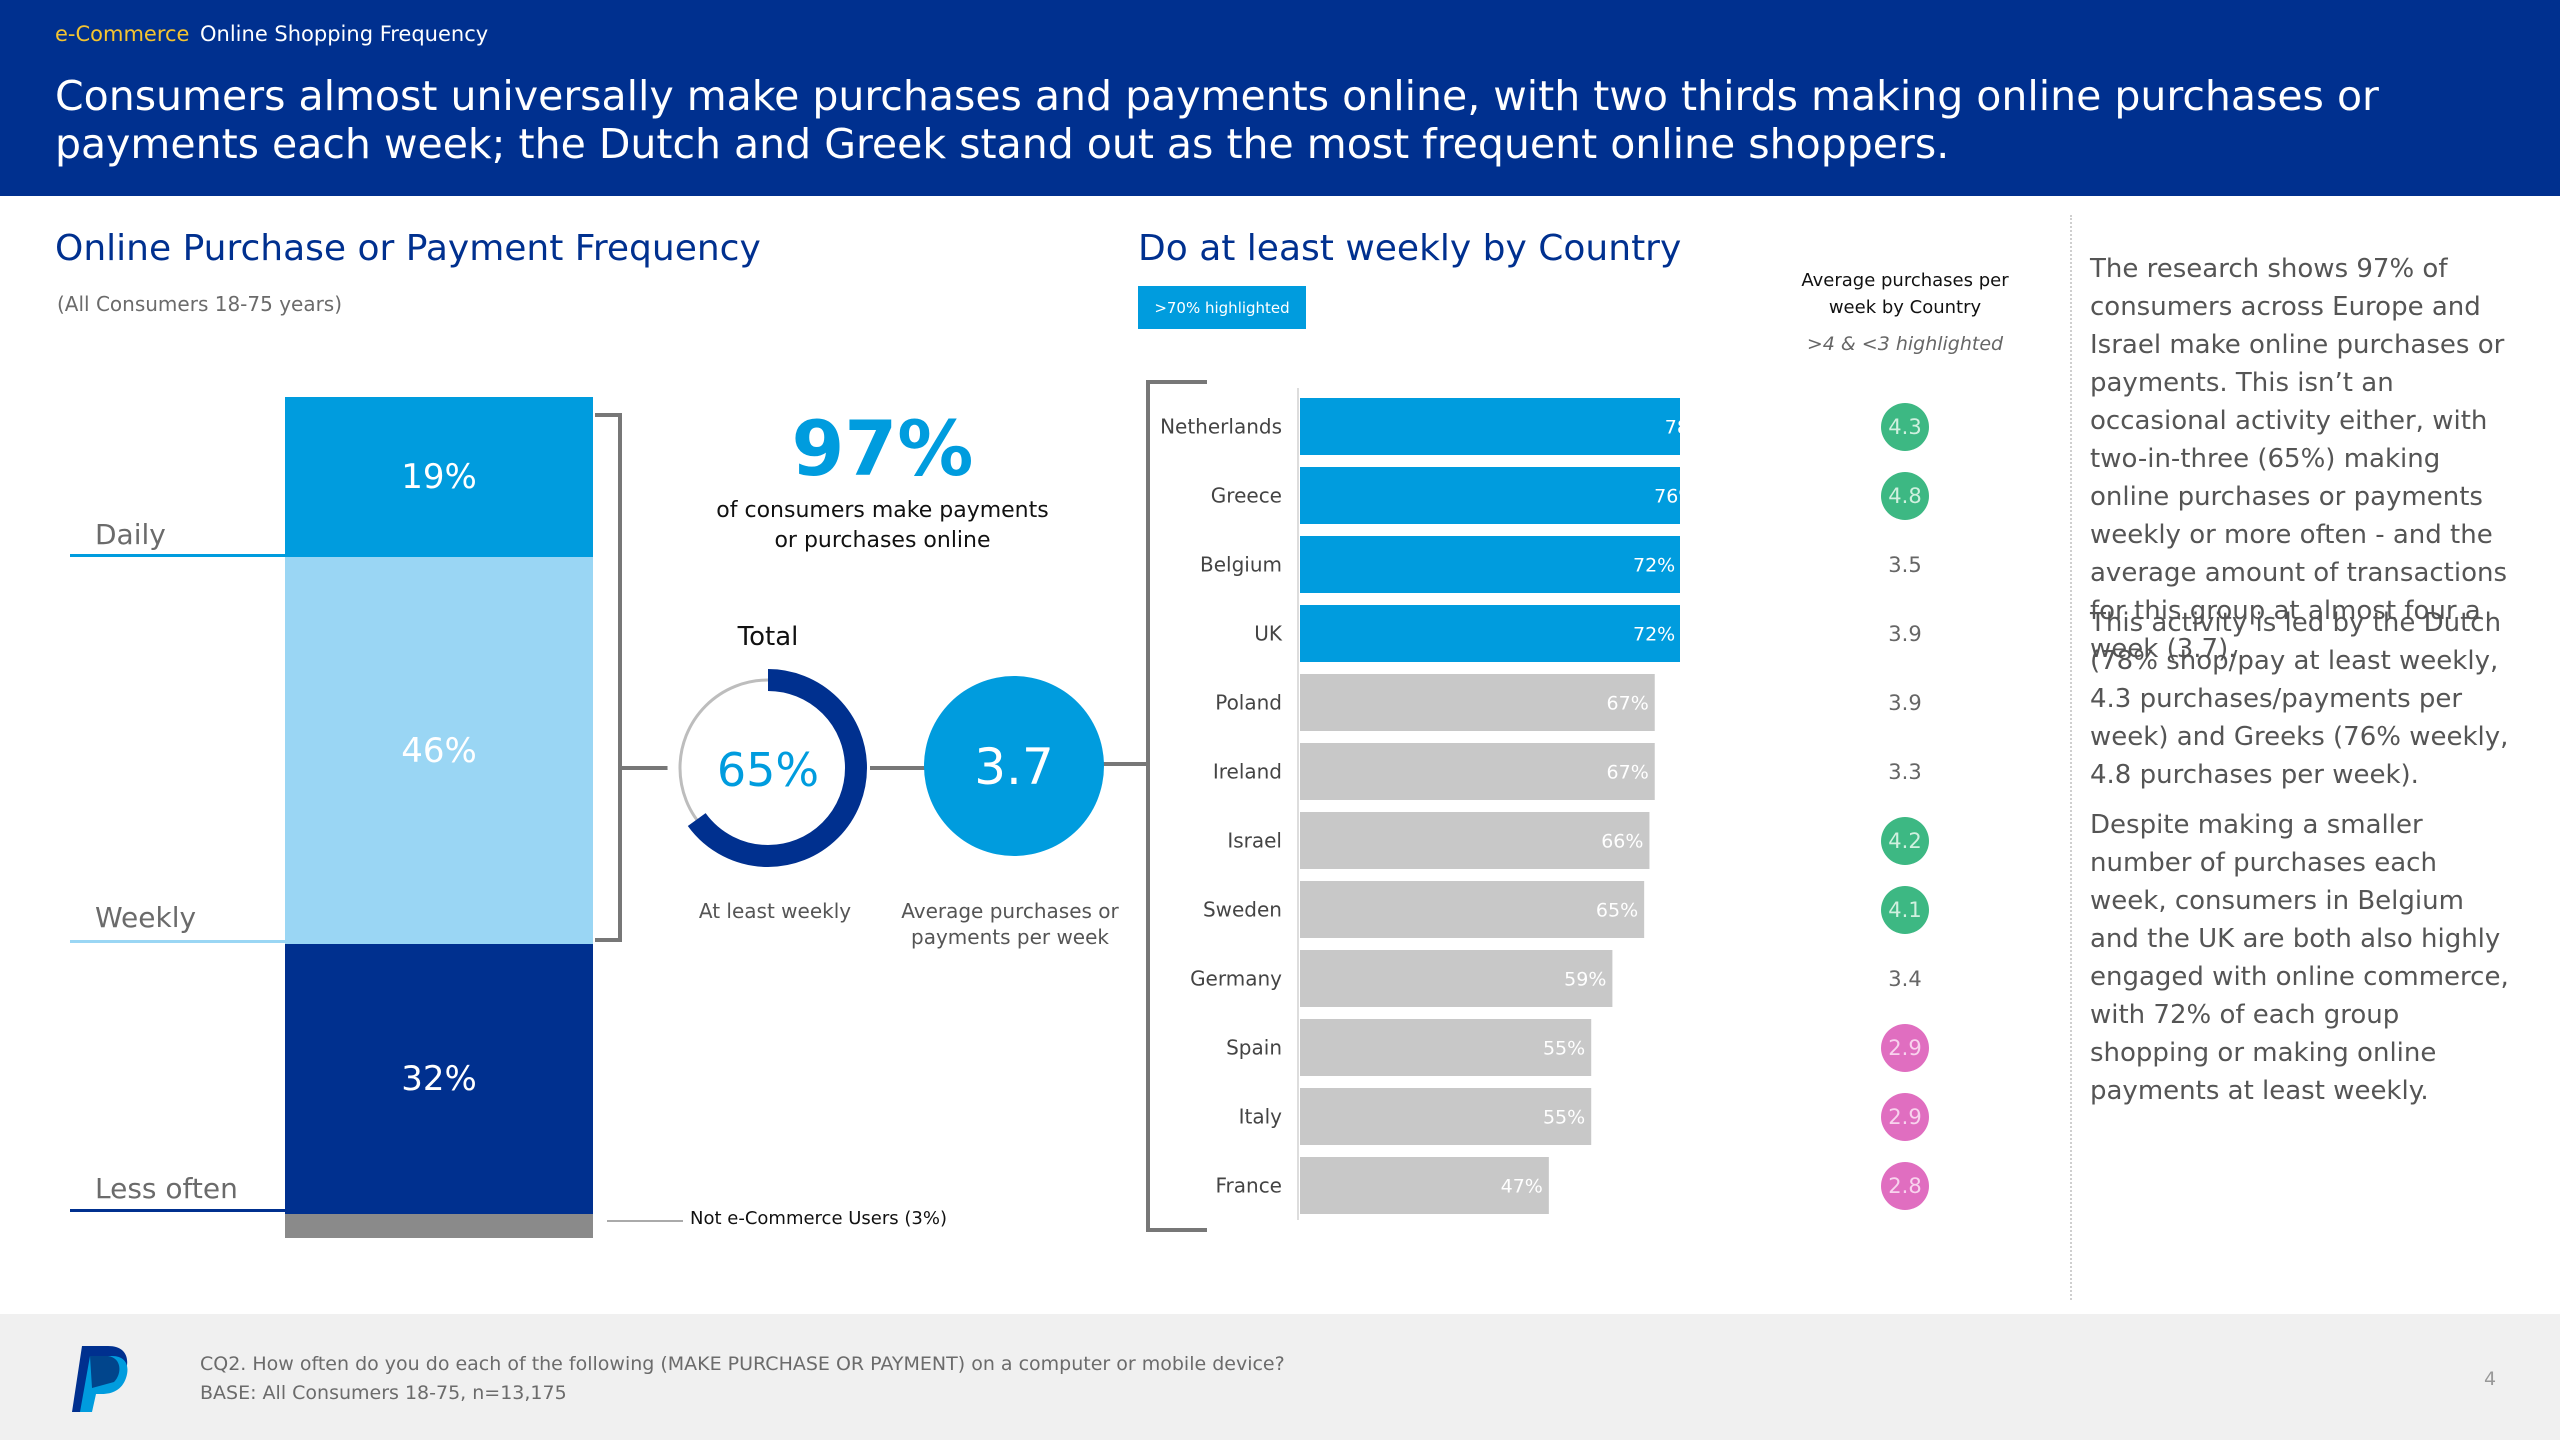  I want to click on bar-ireland, so click(1477, 771).